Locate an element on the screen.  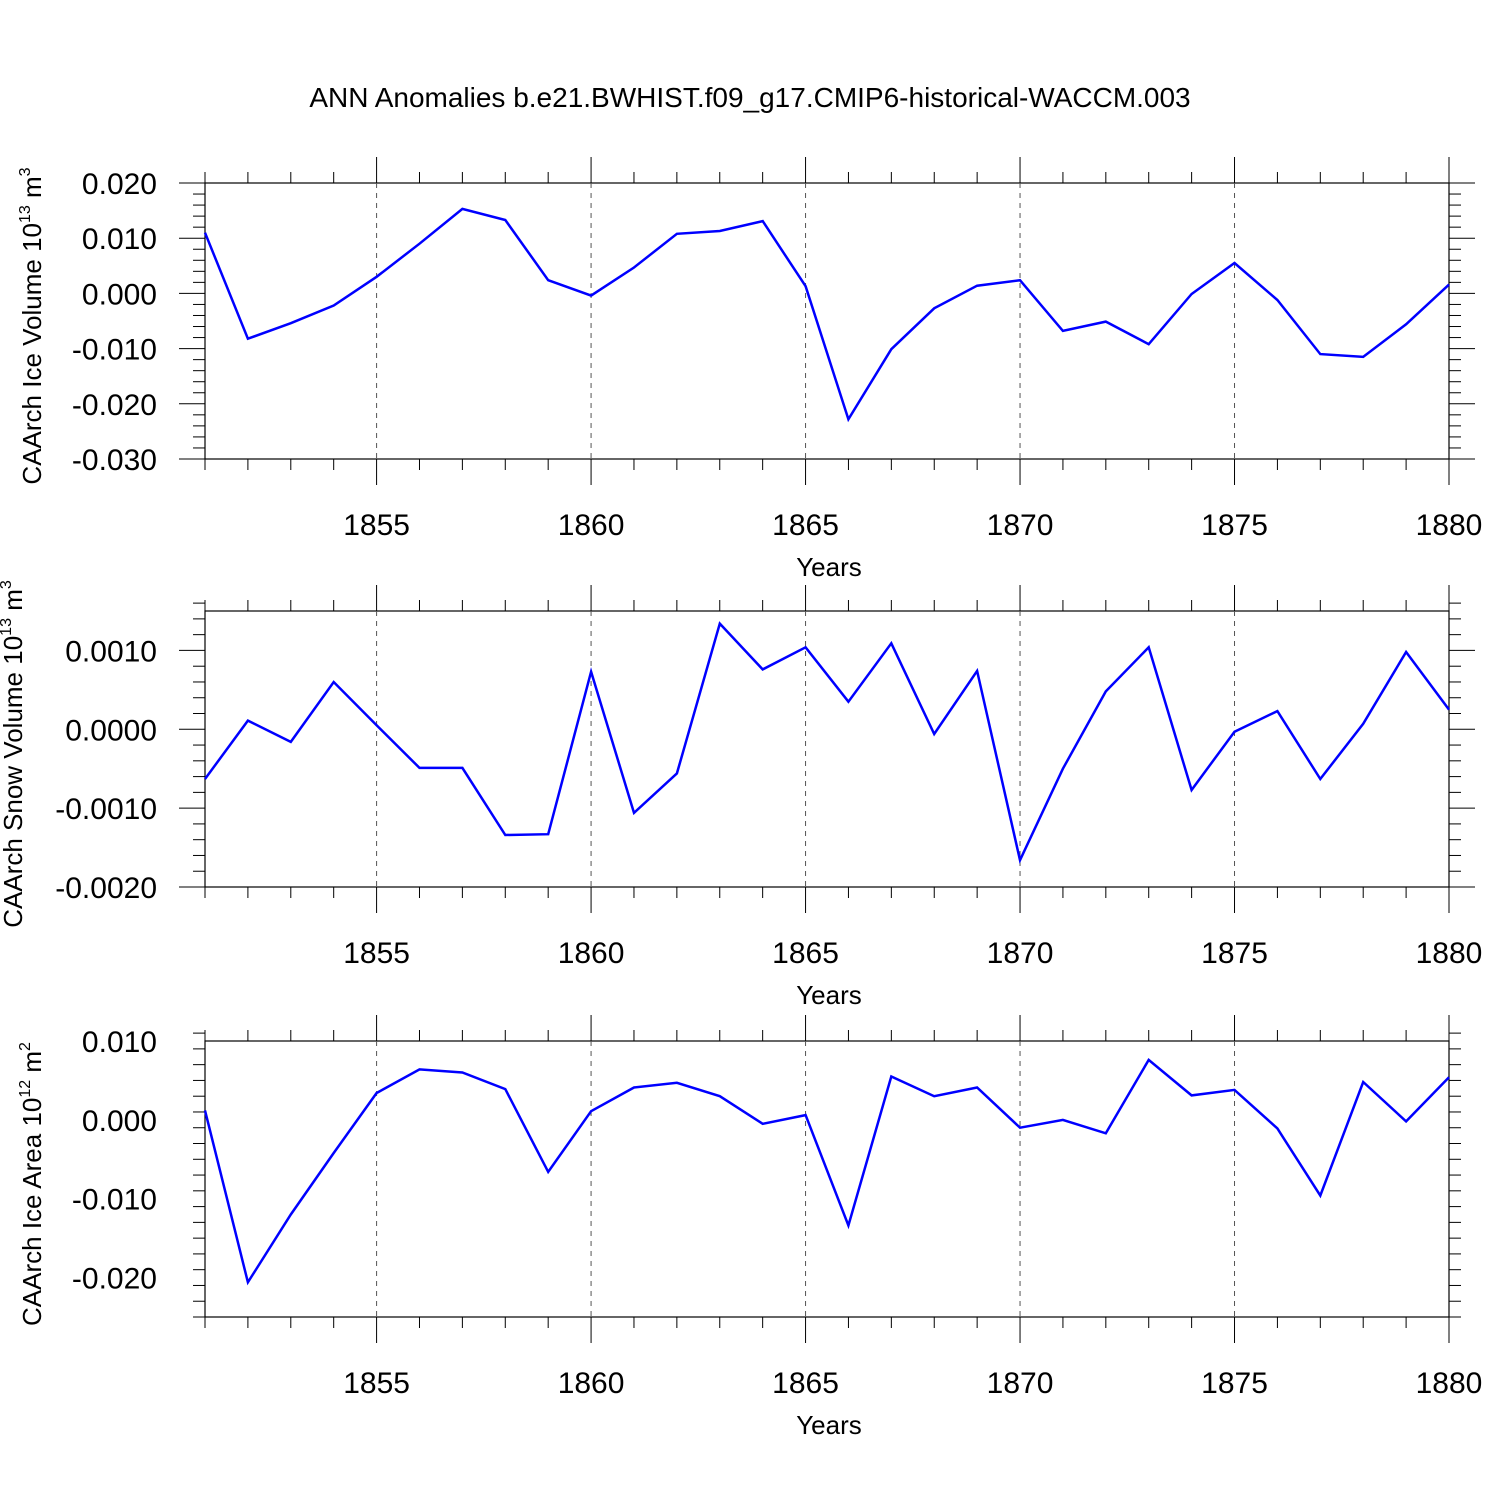
y-tick-label: 0.0000 is located at coordinates (111, 730).